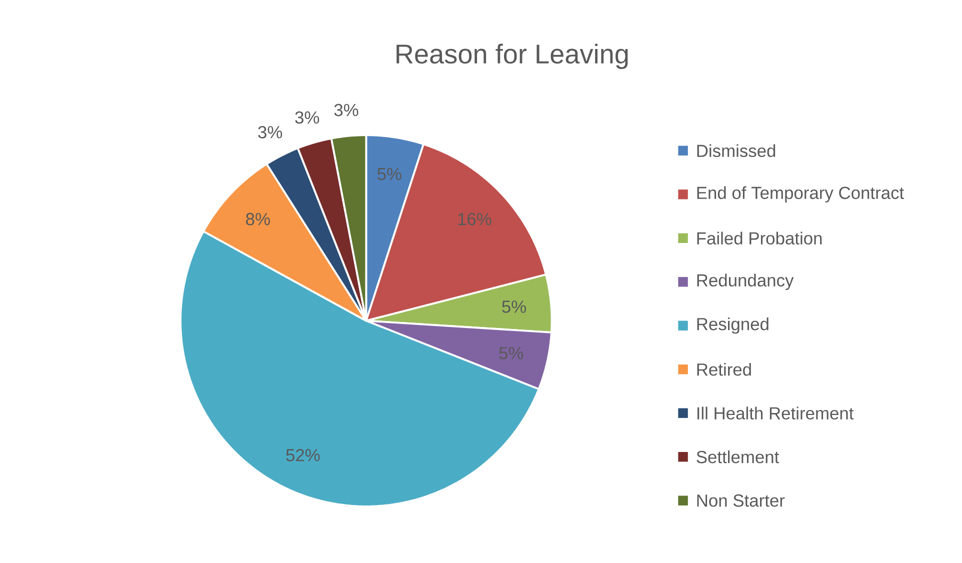 The width and height of the screenshot is (962, 563). I want to click on legend-label: Non Starter, so click(741, 500).